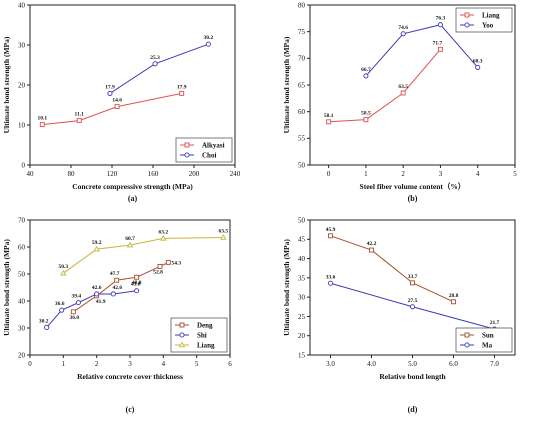  I want to click on series-sun: 45.9 42.2 33.7 28.8, so click(392, 266).